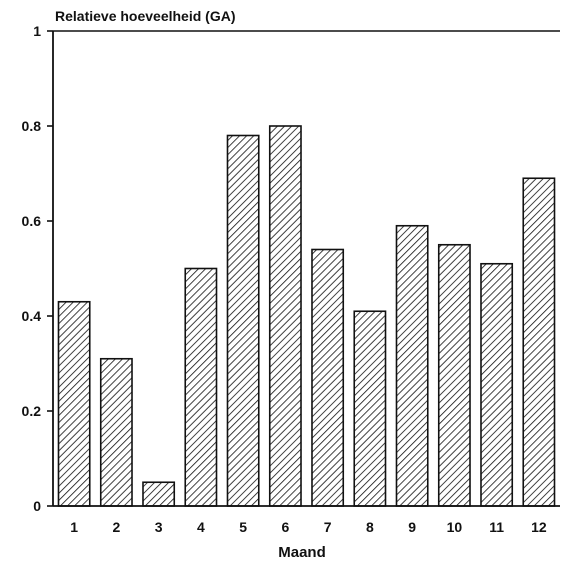 The height and width of the screenshot is (564, 563). What do you see at coordinates (37, 506) in the screenshot?
I see `y-tick-label: 0` at bounding box center [37, 506].